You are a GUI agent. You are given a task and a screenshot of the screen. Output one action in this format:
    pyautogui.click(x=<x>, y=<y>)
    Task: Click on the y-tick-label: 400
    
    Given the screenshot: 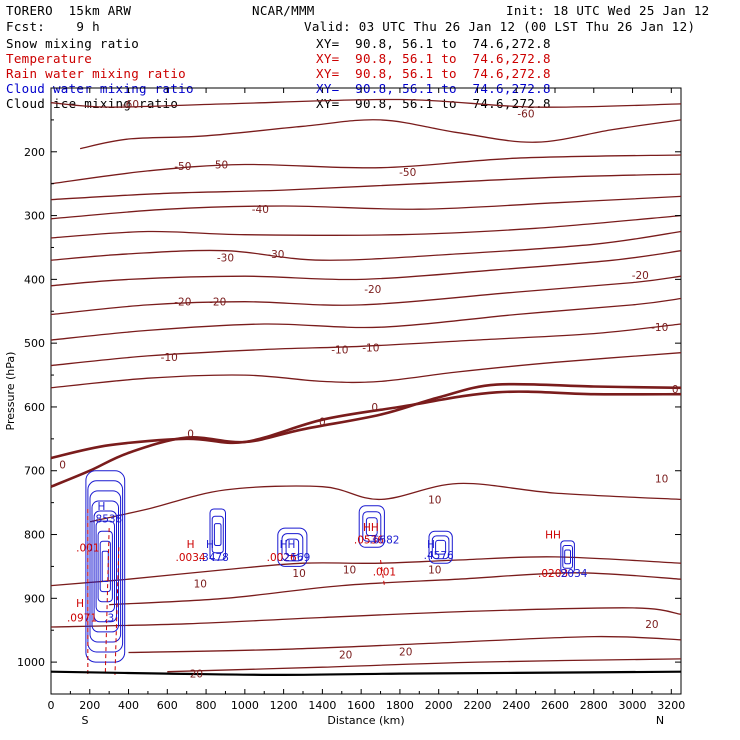 What is the action you would take?
    pyautogui.click(x=34, y=279)
    